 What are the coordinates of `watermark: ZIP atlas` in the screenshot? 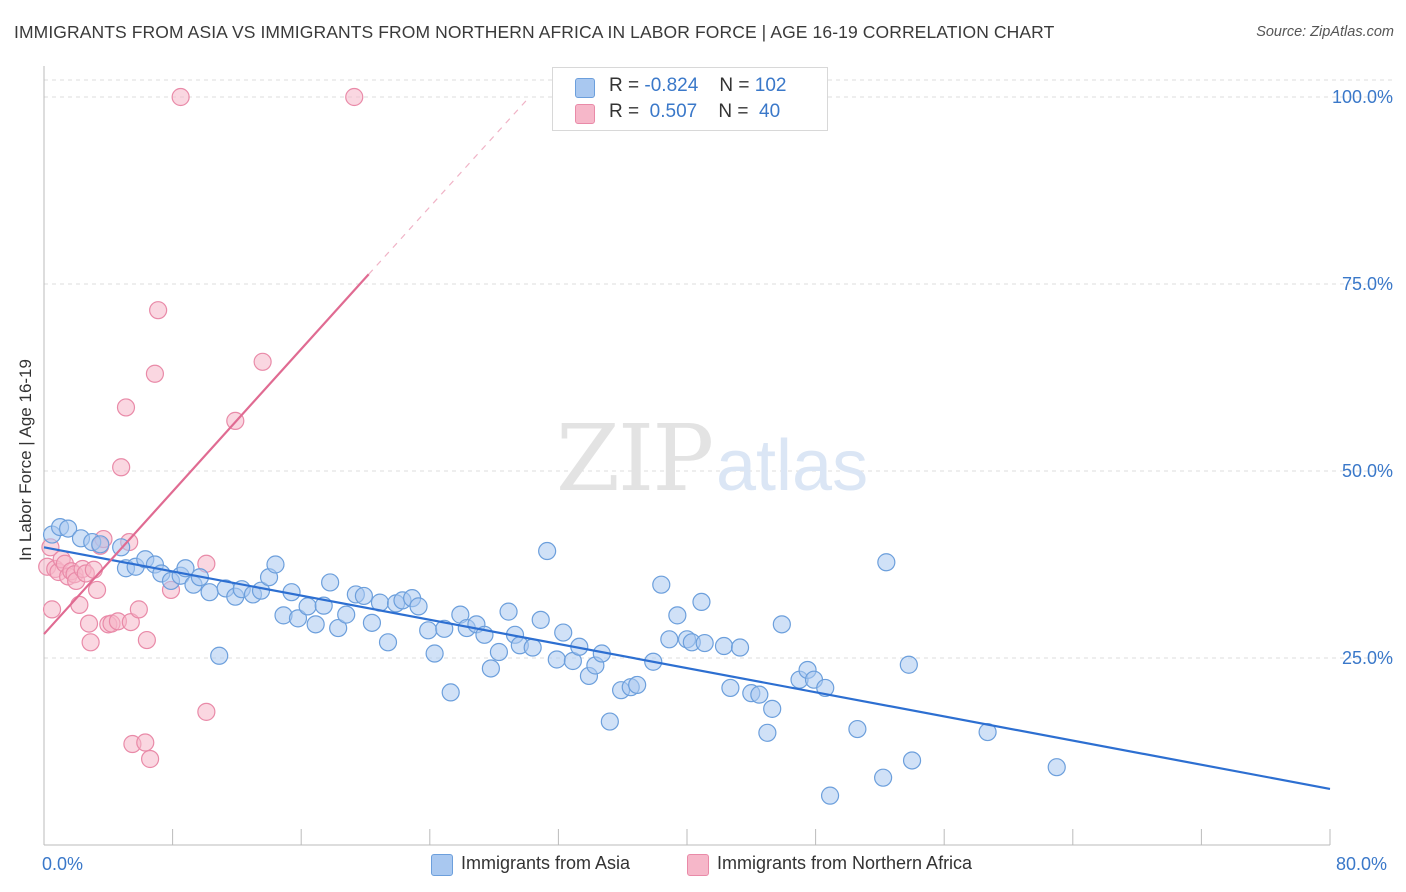 It's located at (712, 458).